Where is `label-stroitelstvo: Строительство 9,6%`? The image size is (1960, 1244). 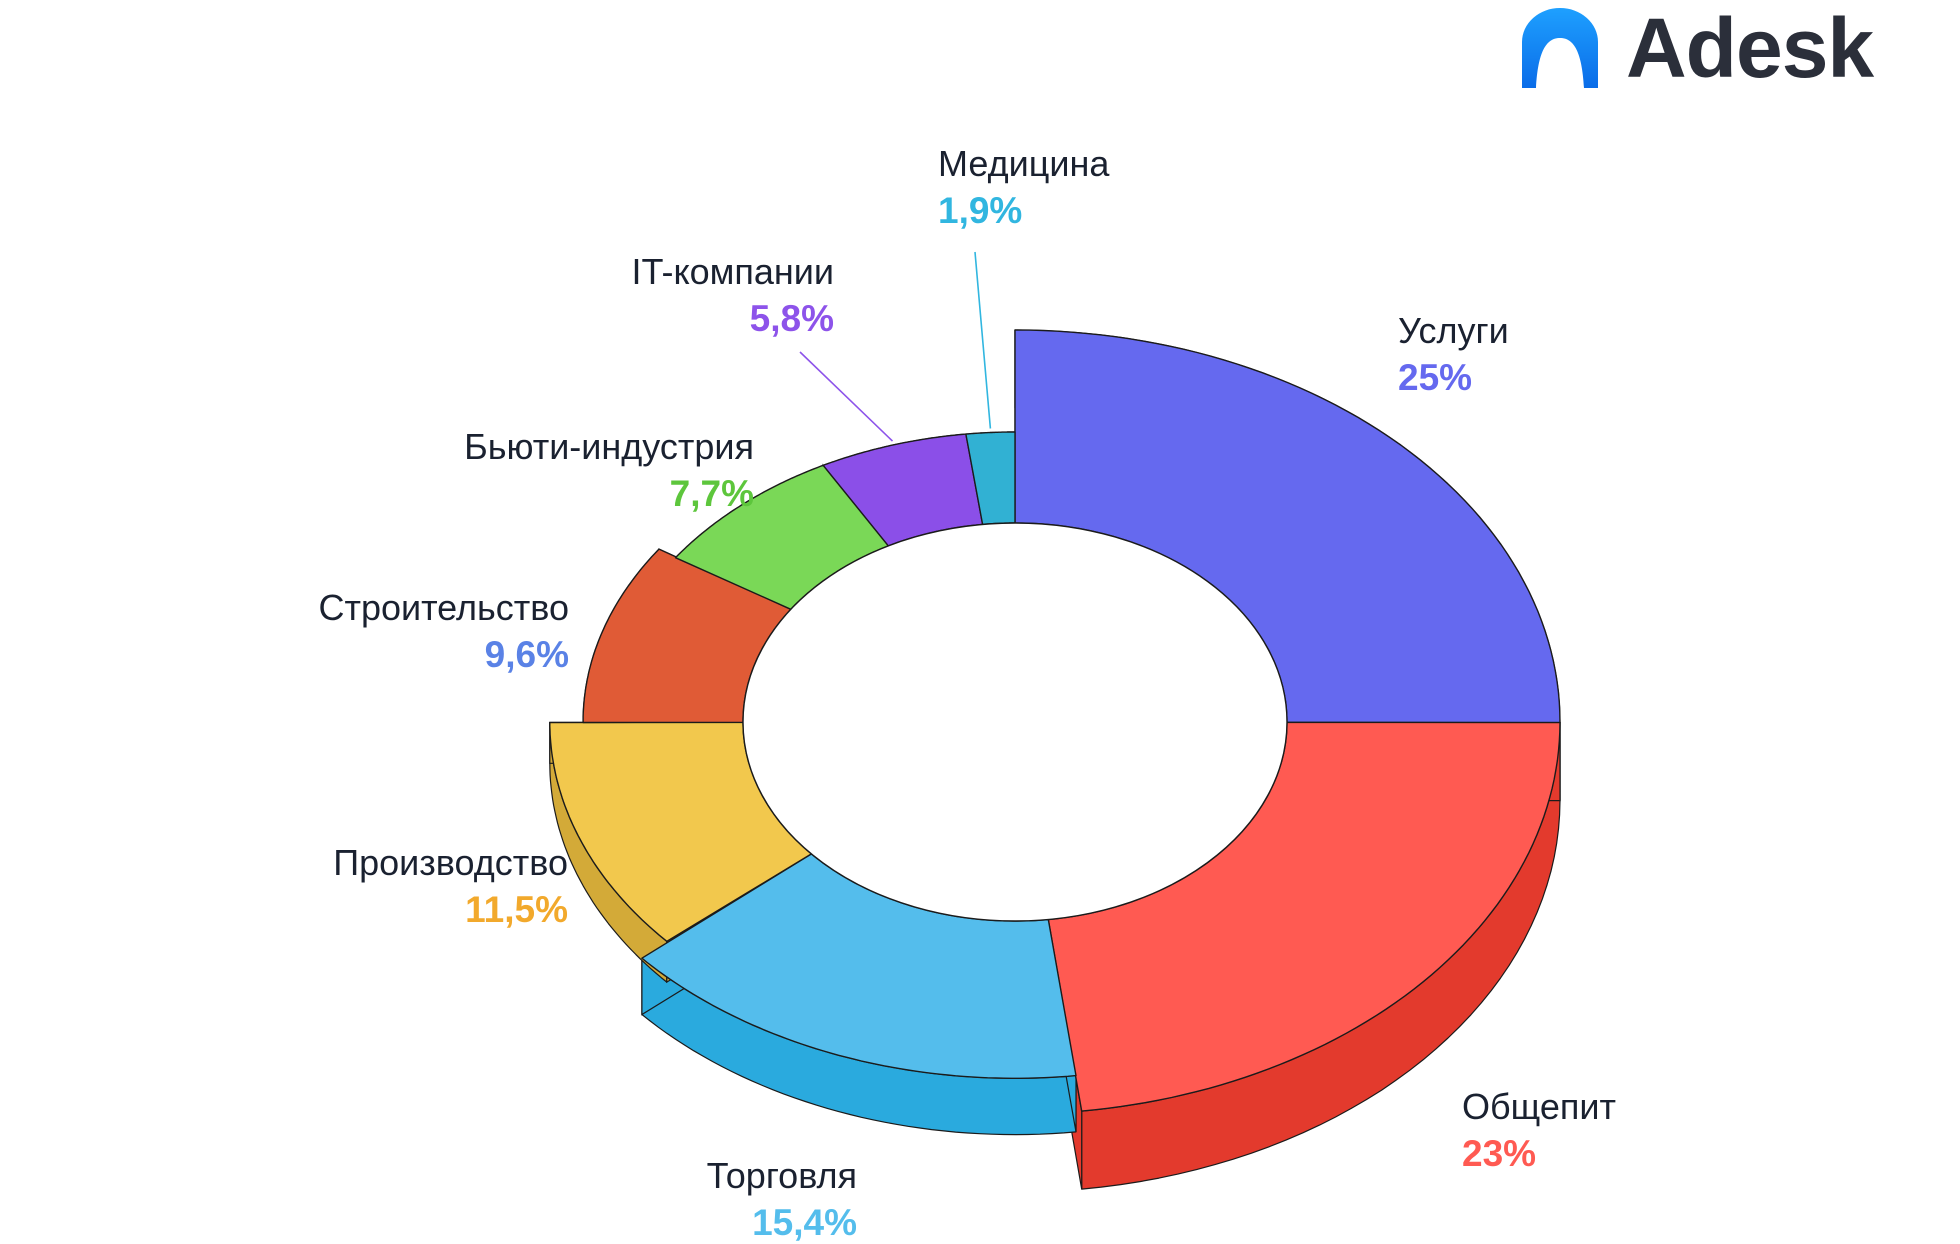
label-stroitelstvo: Строительство 9,6% is located at coordinates (443, 631).